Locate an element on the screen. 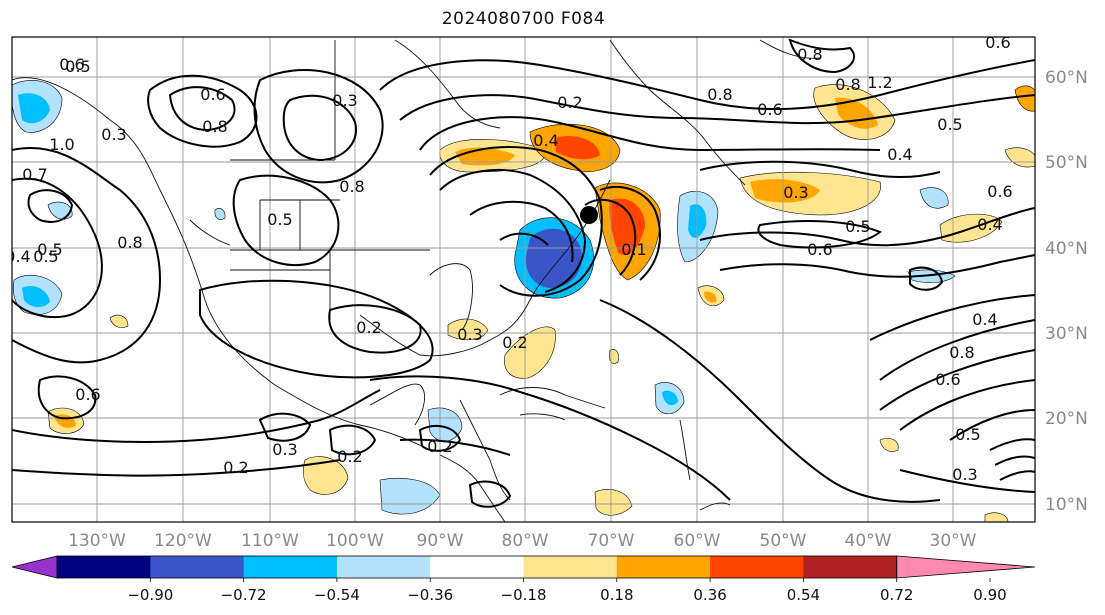 This screenshot has width=1105, height=615. lon-label: 80°W is located at coordinates (525, 541).